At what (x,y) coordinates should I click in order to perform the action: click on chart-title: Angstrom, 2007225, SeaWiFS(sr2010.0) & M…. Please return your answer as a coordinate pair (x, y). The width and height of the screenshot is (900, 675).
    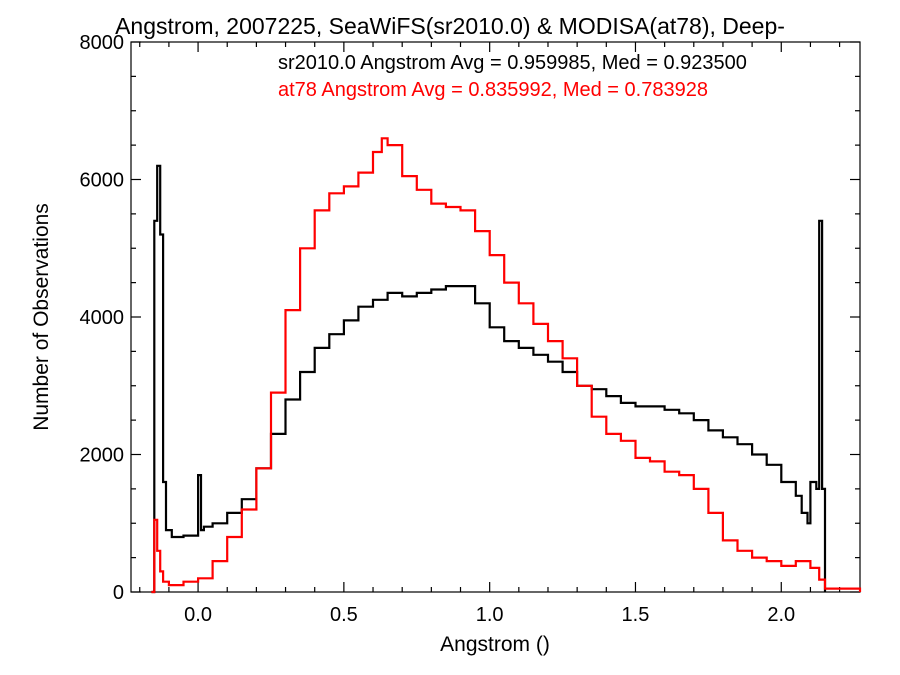
    Looking at the image, I should click on (450, 26).